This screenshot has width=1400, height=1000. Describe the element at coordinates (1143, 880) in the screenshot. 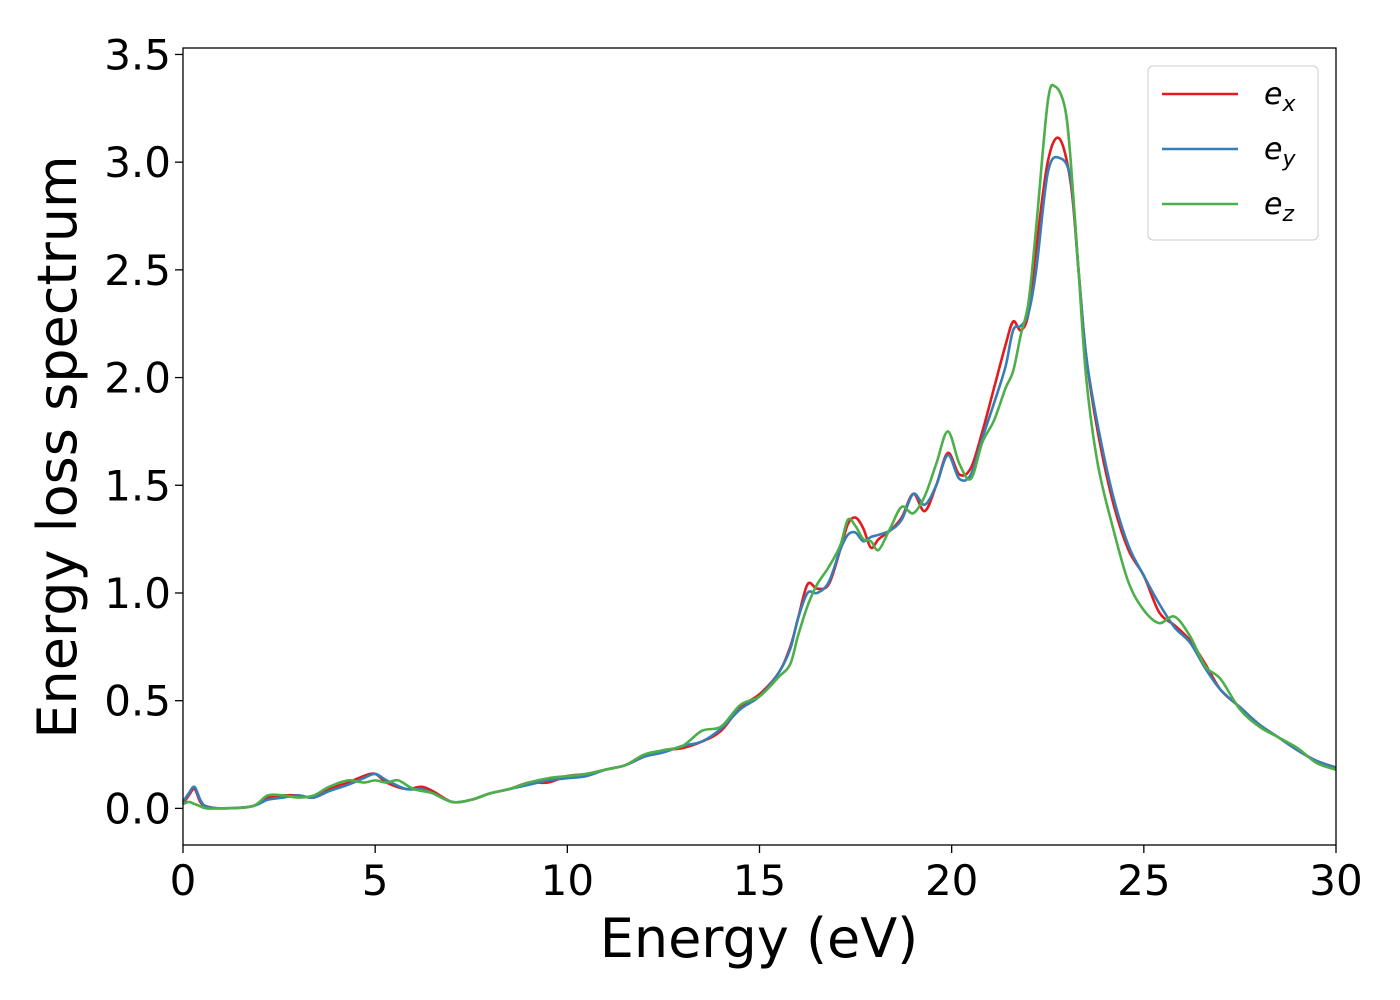

I see `x-tick-label: 25` at that location.